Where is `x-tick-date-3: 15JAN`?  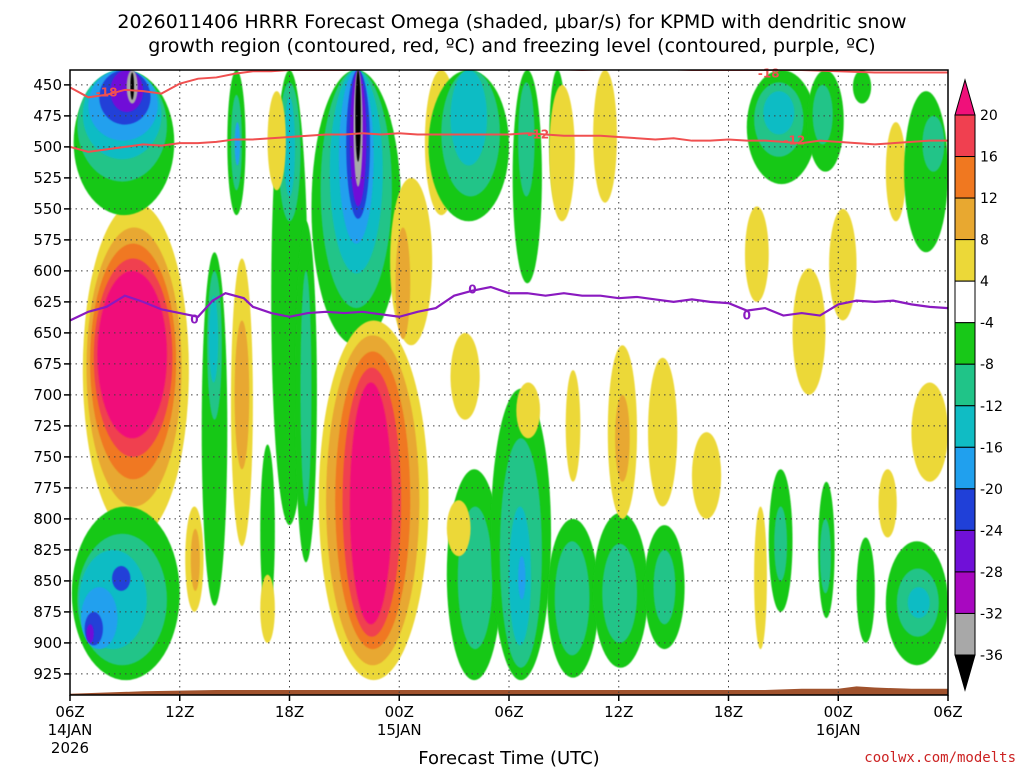 x-tick-date-3: 15JAN is located at coordinates (399, 730).